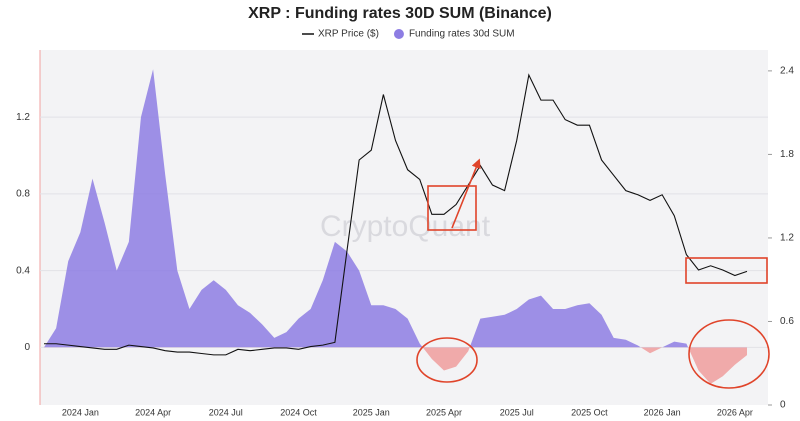 This screenshot has height=421, width=800. I want to click on y-tick-label: 0.8, so click(23, 194).